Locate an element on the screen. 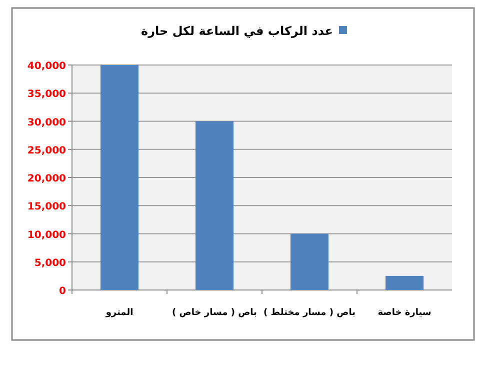 Image resolution: width=488 pixels, height=371 pixels. x-tick-label: باص ( مسار مختلط ) is located at coordinates (310, 313).